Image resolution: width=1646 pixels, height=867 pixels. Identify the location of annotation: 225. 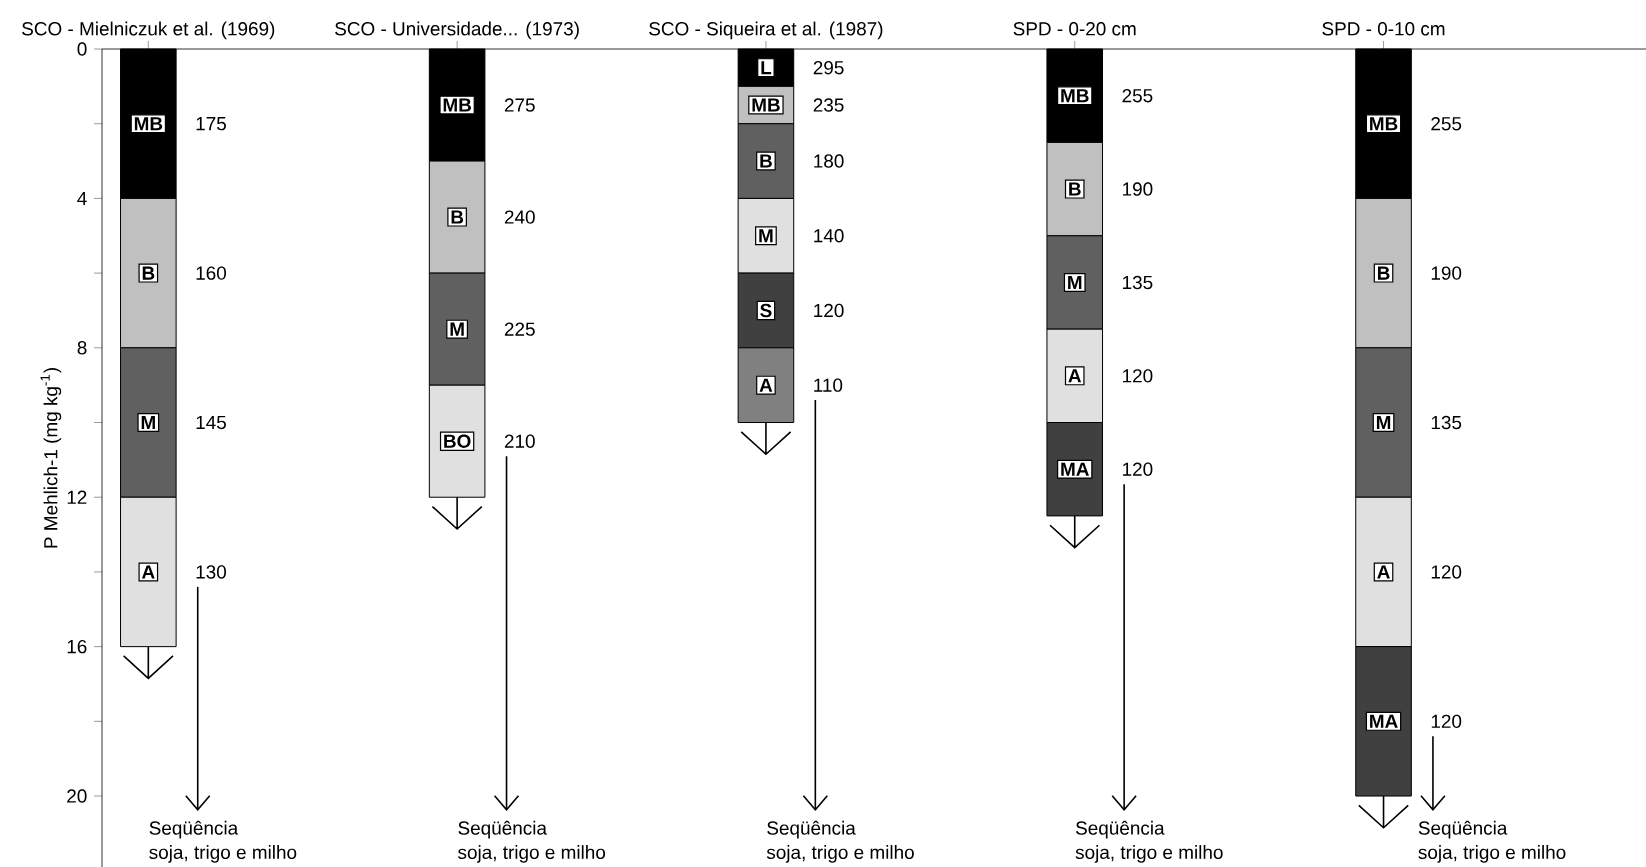
(519, 329).